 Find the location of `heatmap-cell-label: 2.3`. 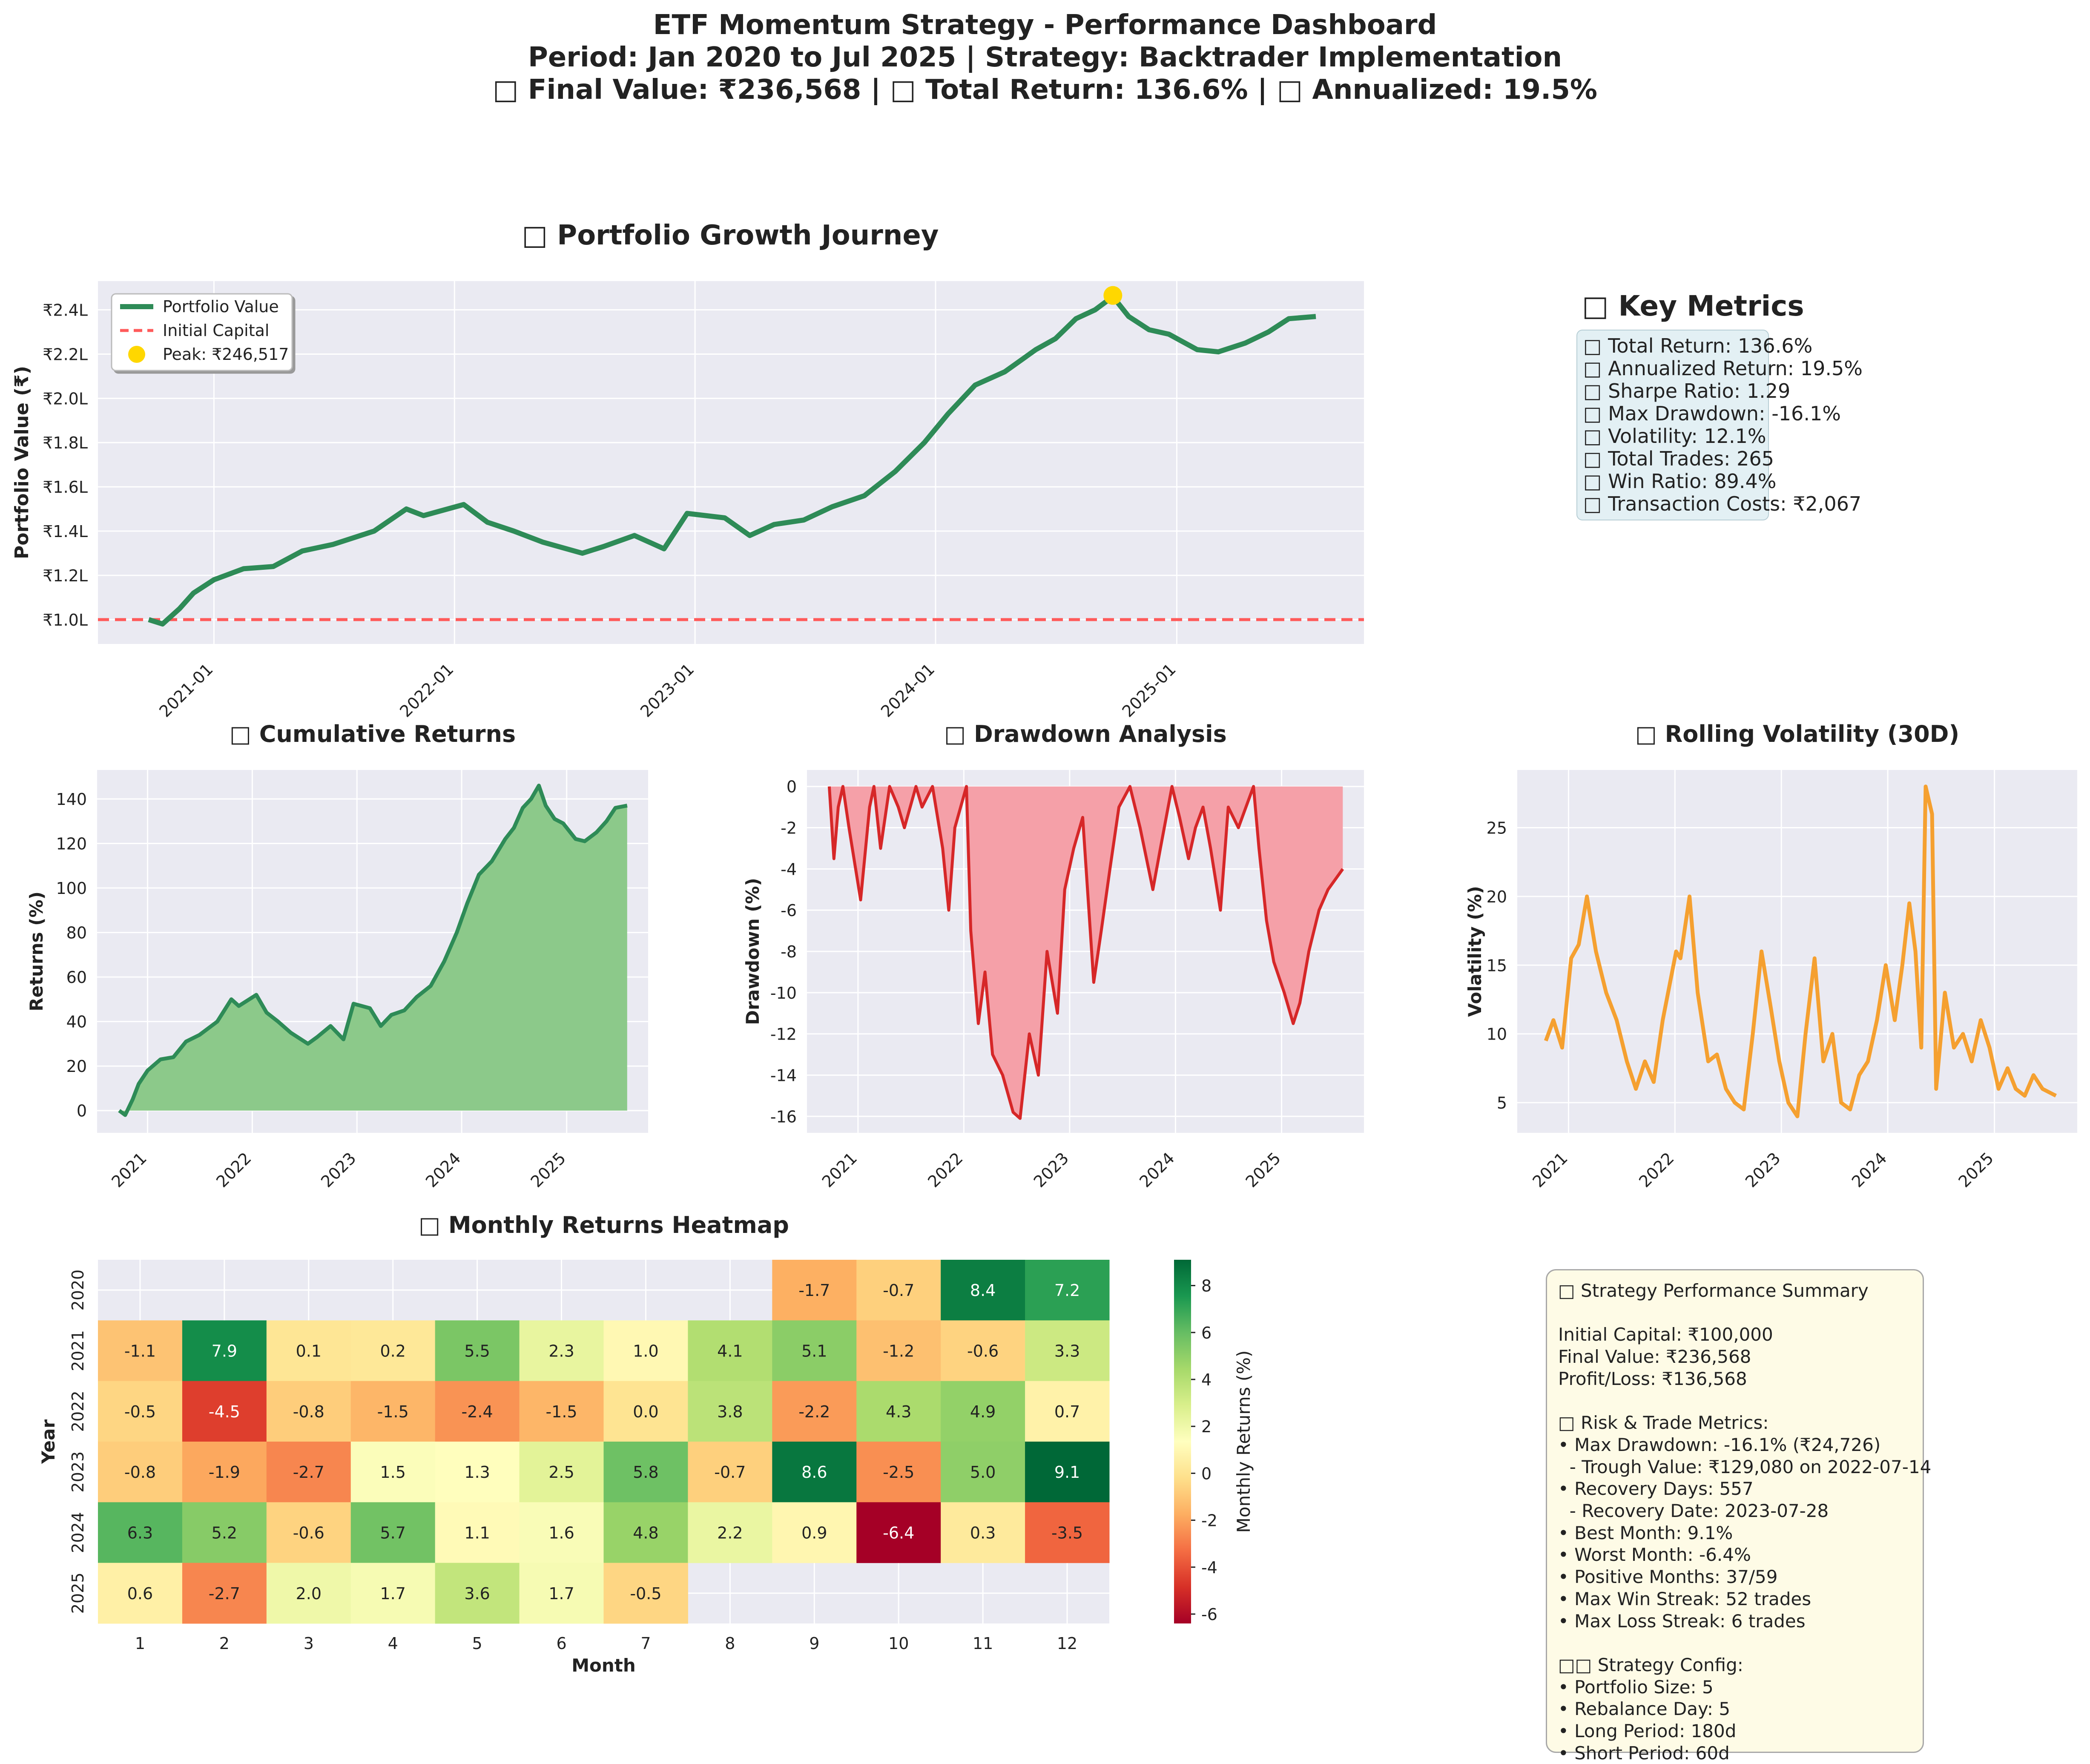

heatmap-cell-label: 2.3 is located at coordinates (561, 1351).